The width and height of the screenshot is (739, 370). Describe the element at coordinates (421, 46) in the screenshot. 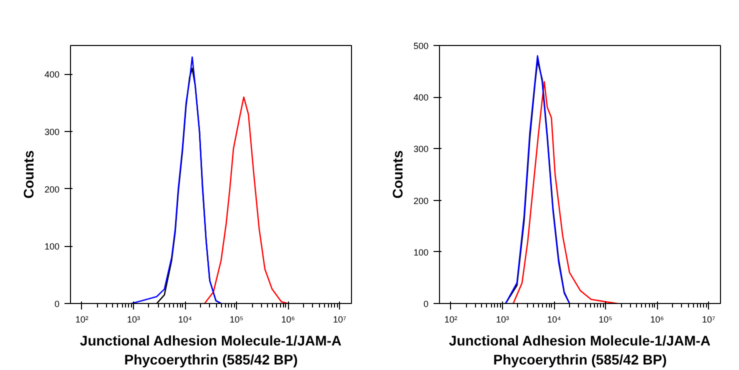

I see `y-tick-label: 500` at that location.